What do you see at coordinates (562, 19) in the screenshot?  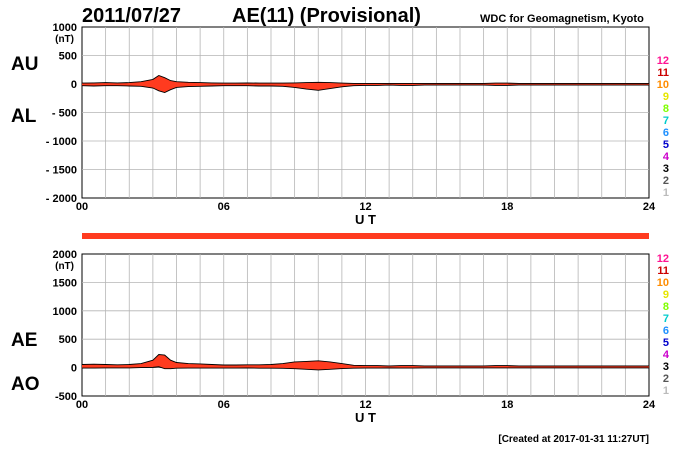 I see `organization-label: WDC for Geomagnetism, Kyoto` at bounding box center [562, 19].